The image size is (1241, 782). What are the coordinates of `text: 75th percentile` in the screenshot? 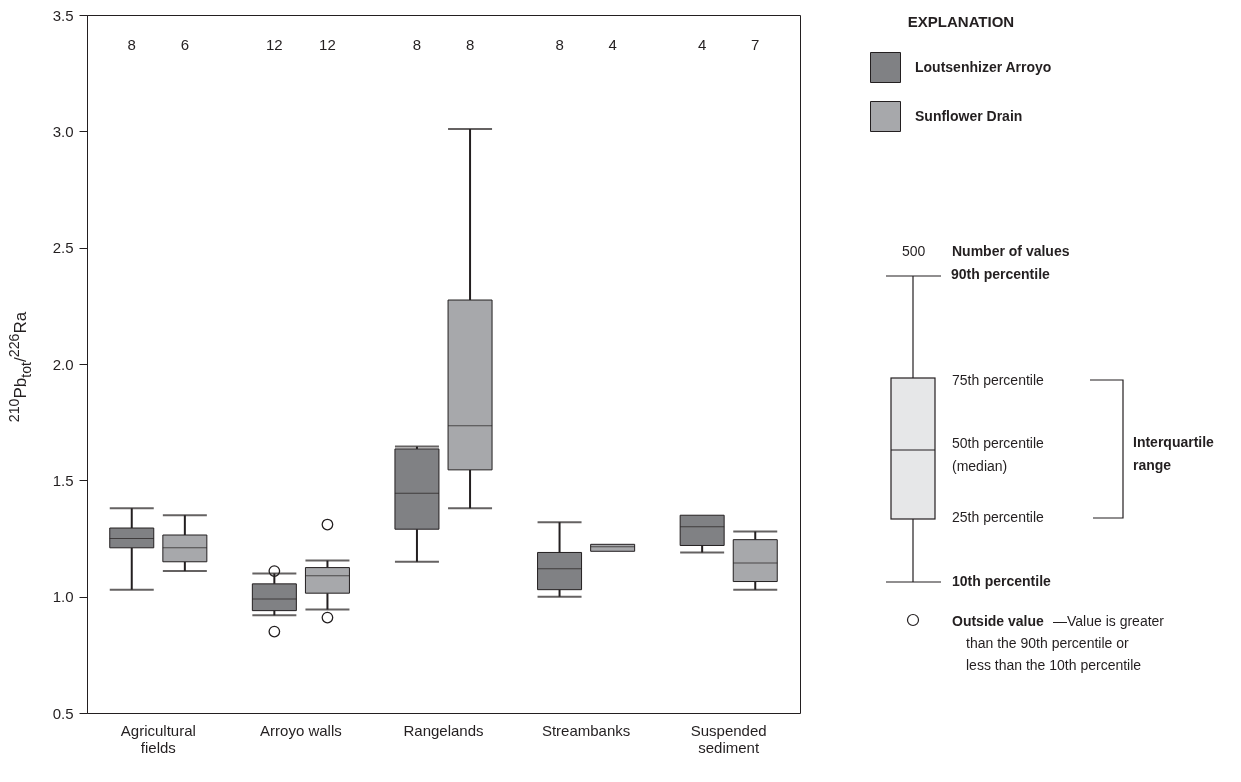 It's located at (998, 380).